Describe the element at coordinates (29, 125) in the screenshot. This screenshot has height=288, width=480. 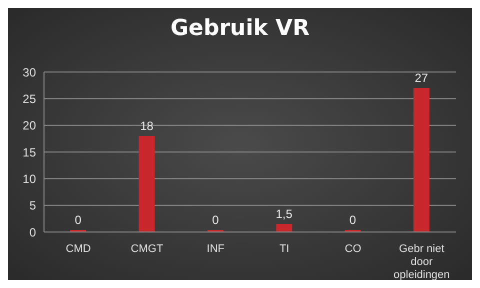
I see `y-tick-label: 20` at that location.